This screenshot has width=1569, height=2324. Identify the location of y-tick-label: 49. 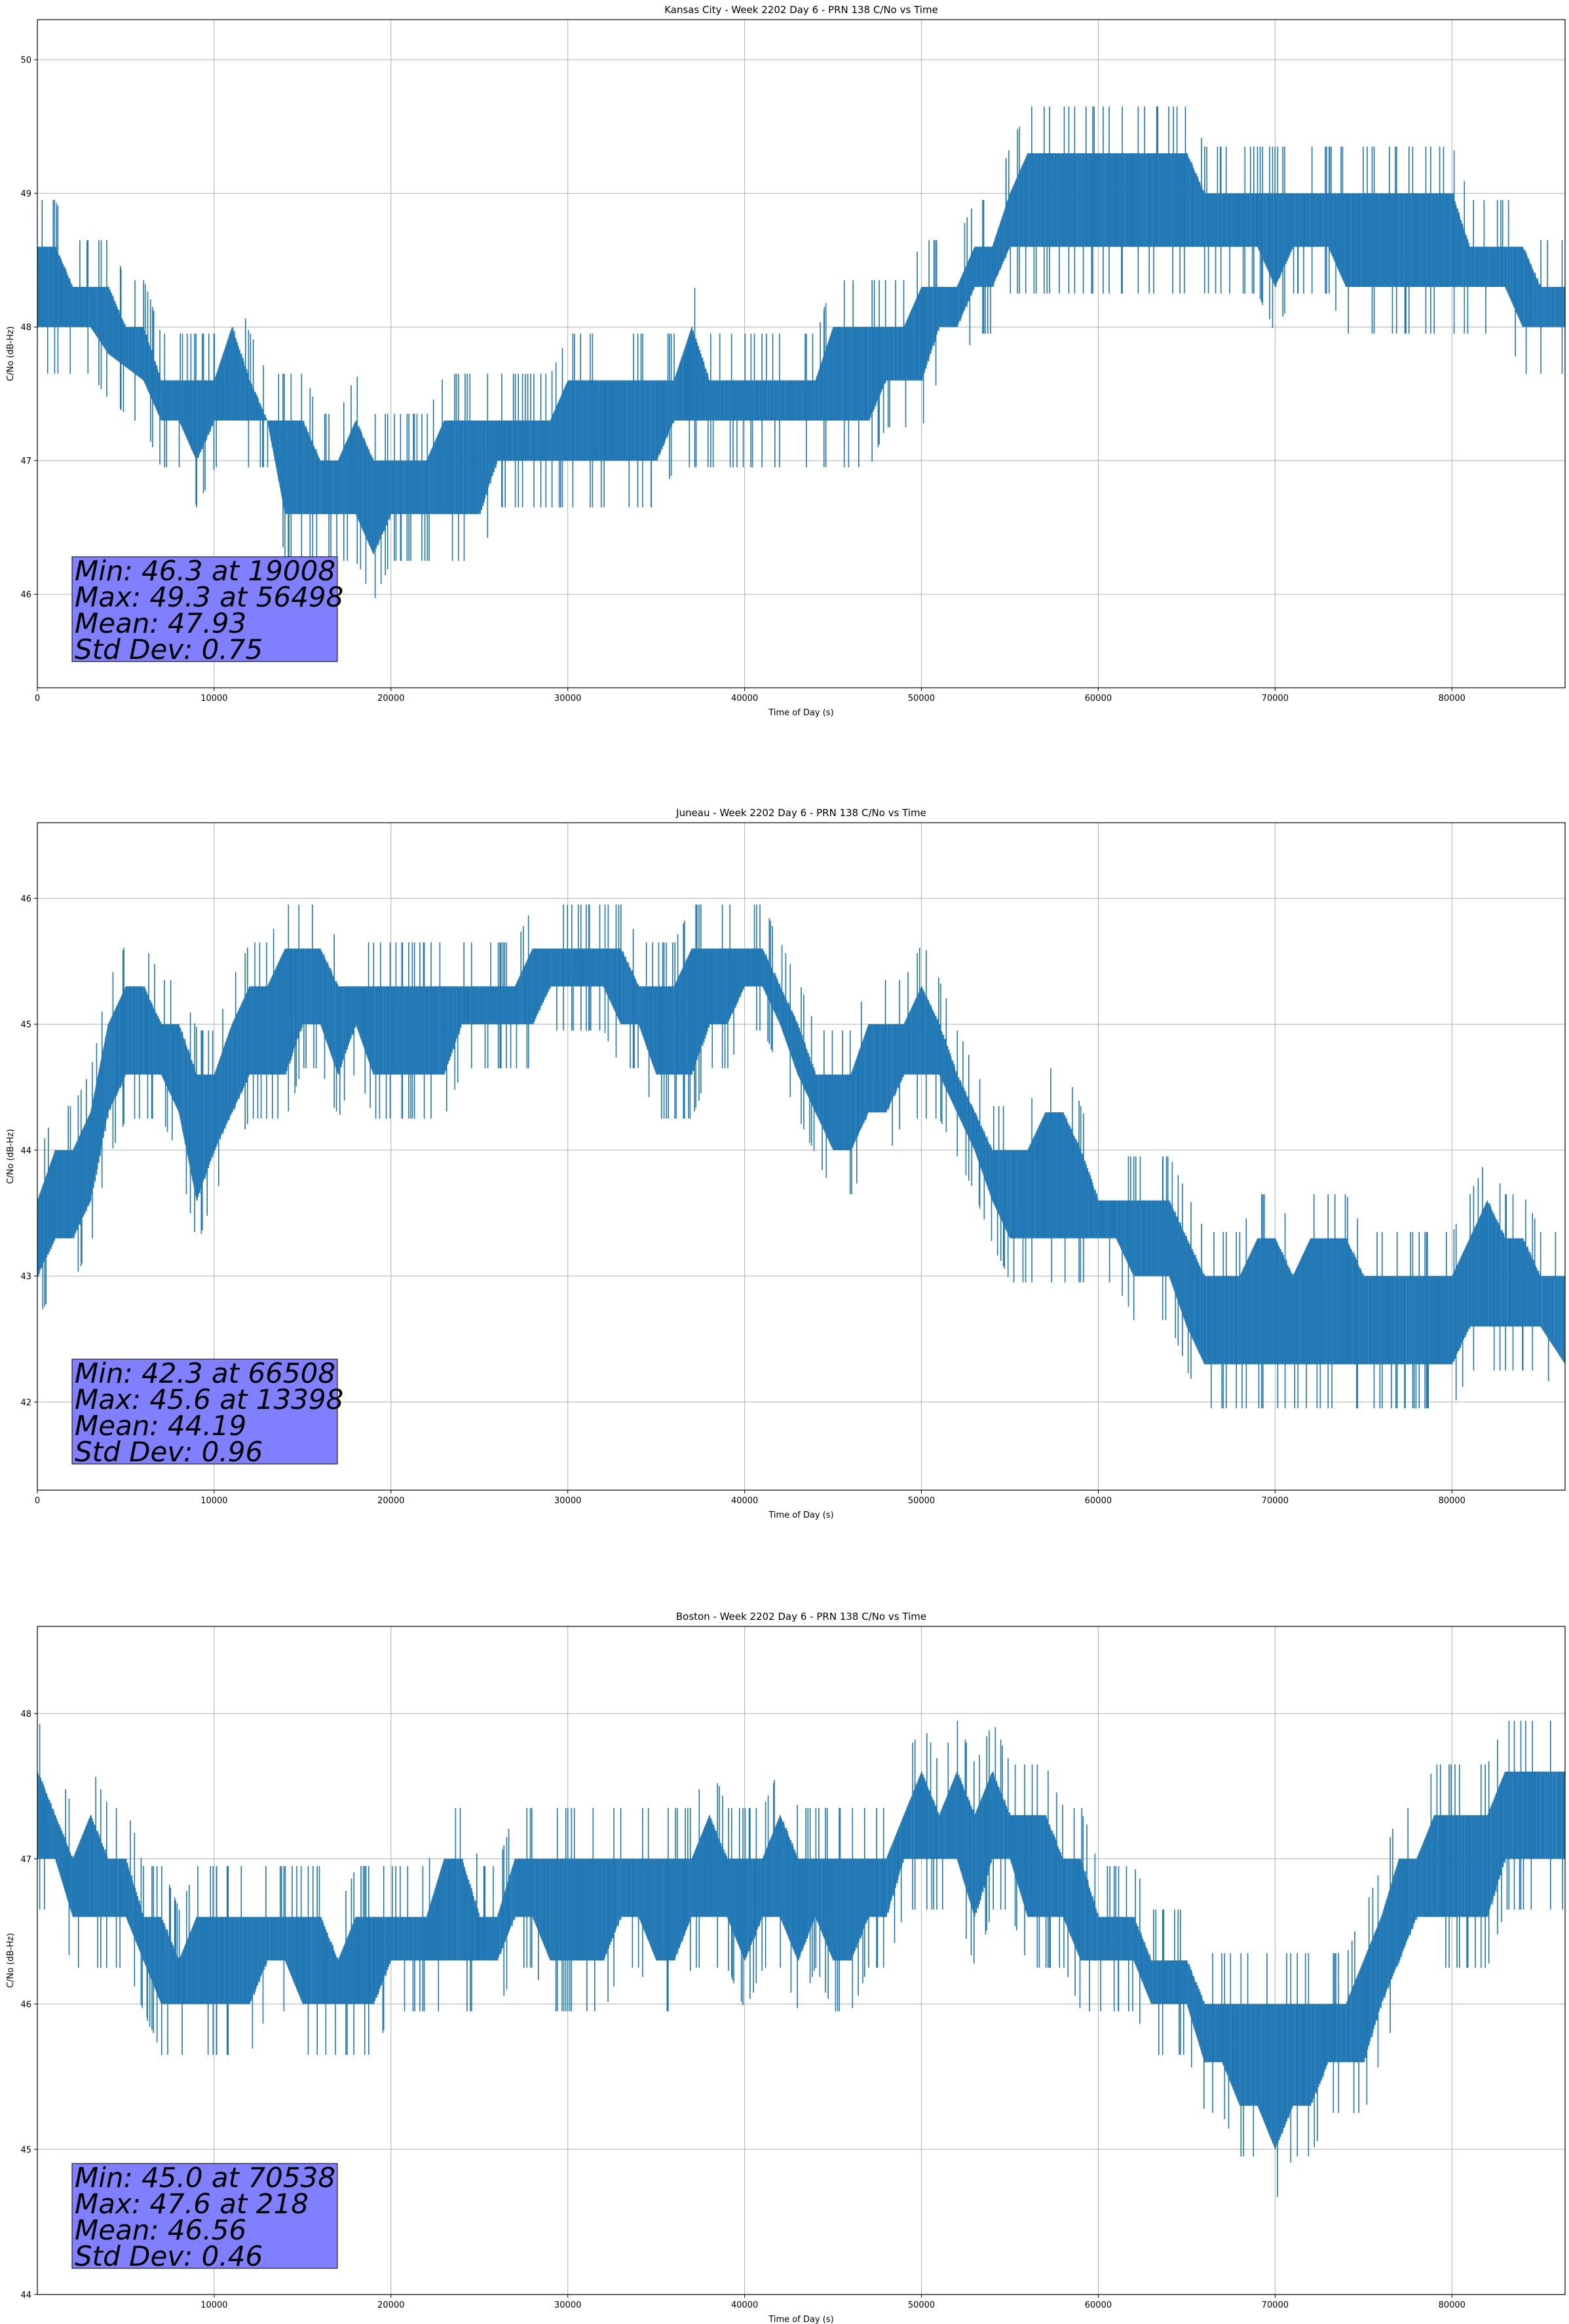
(25, 194).